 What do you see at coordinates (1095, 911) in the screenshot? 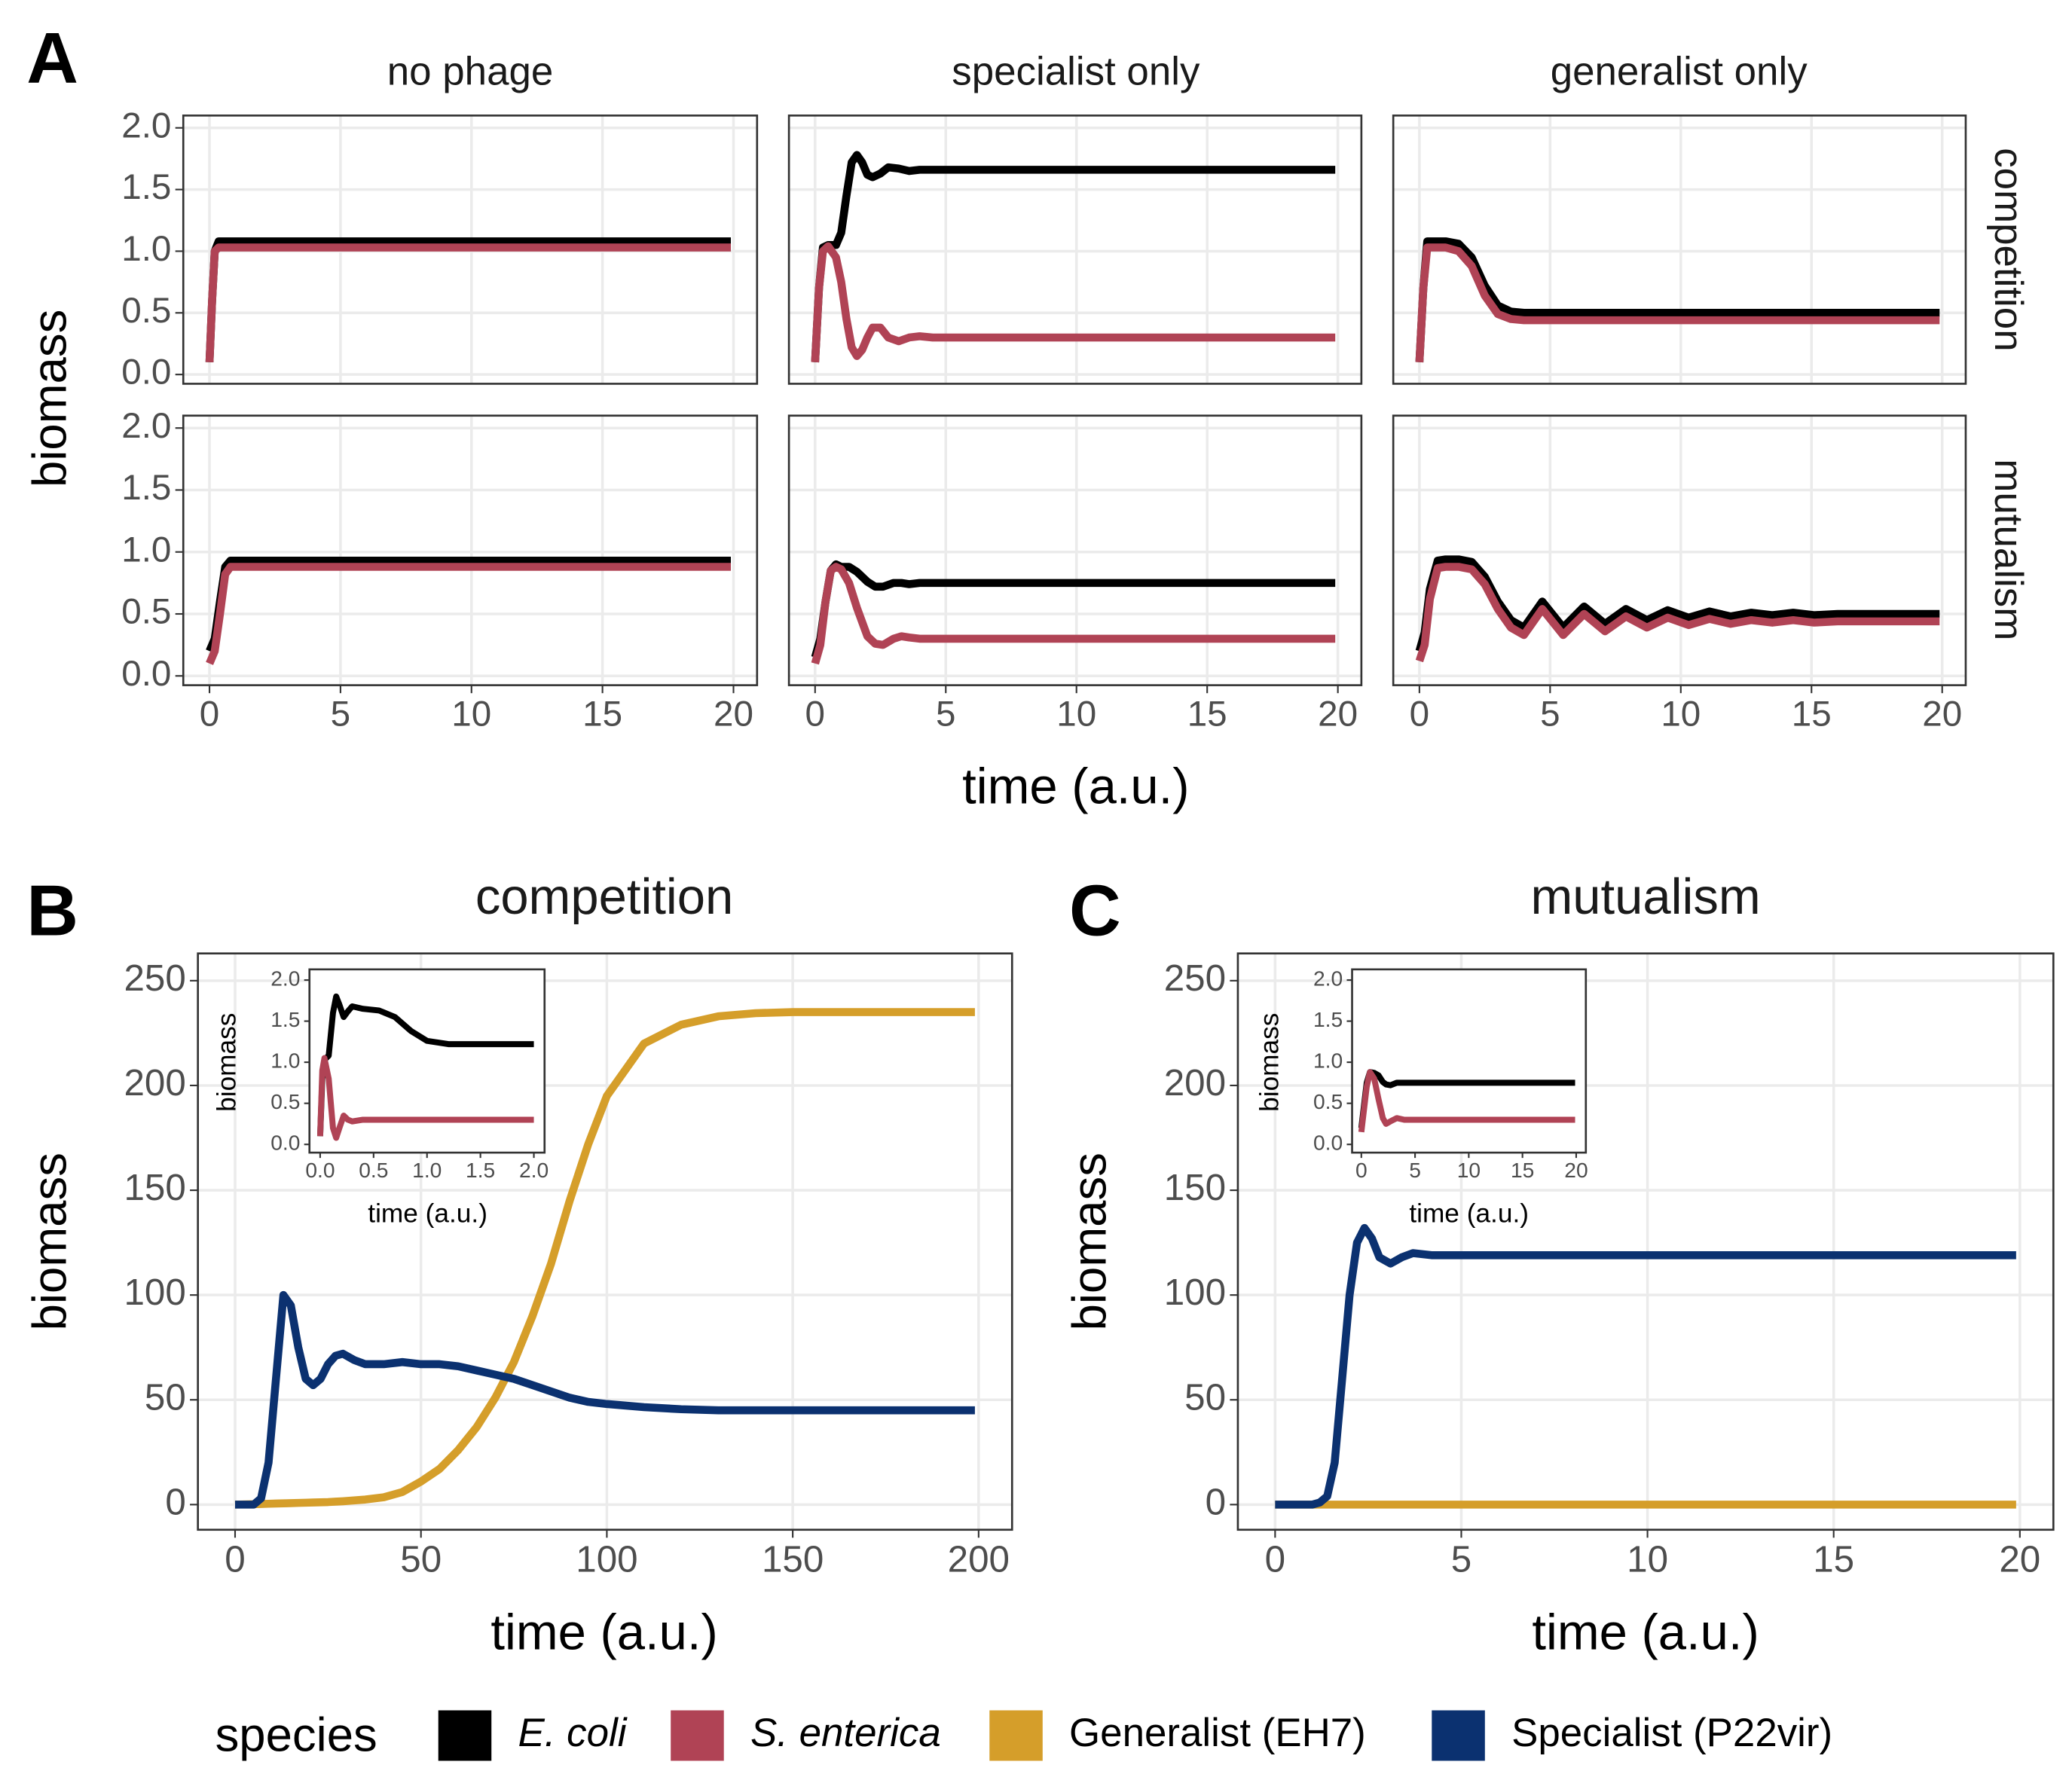
I see `panel-label: C` at bounding box center [1095, 911].